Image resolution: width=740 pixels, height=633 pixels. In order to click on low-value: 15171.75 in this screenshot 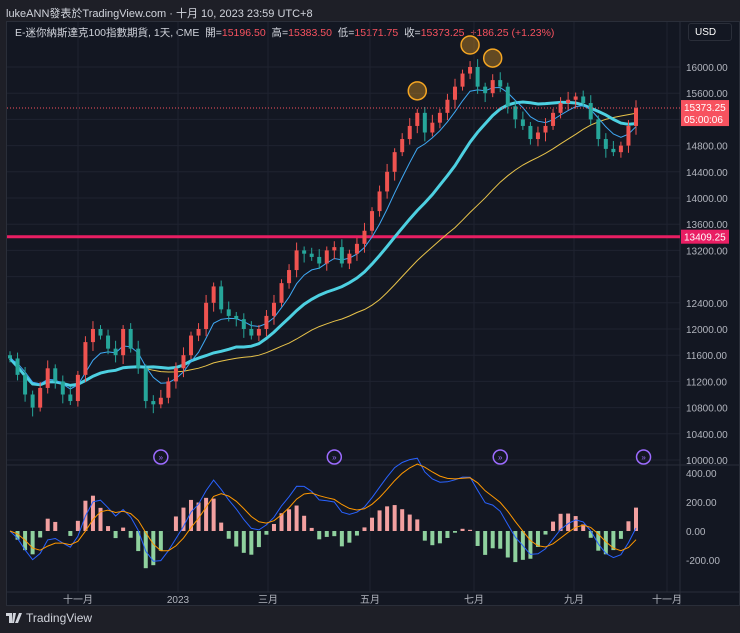, I will do `click(376, 33)`.